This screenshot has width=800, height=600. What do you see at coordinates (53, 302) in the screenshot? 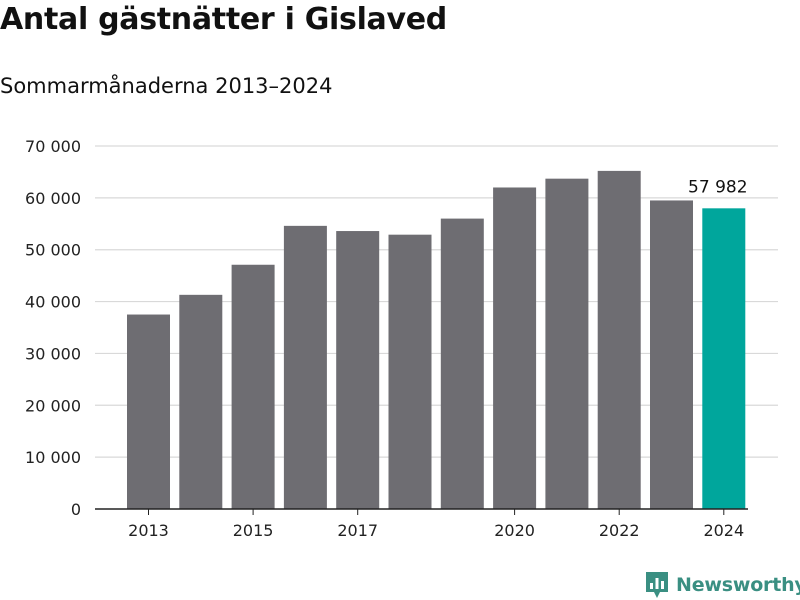
I see `y-tick-label: 40 000` at bounding box center [53, 302].